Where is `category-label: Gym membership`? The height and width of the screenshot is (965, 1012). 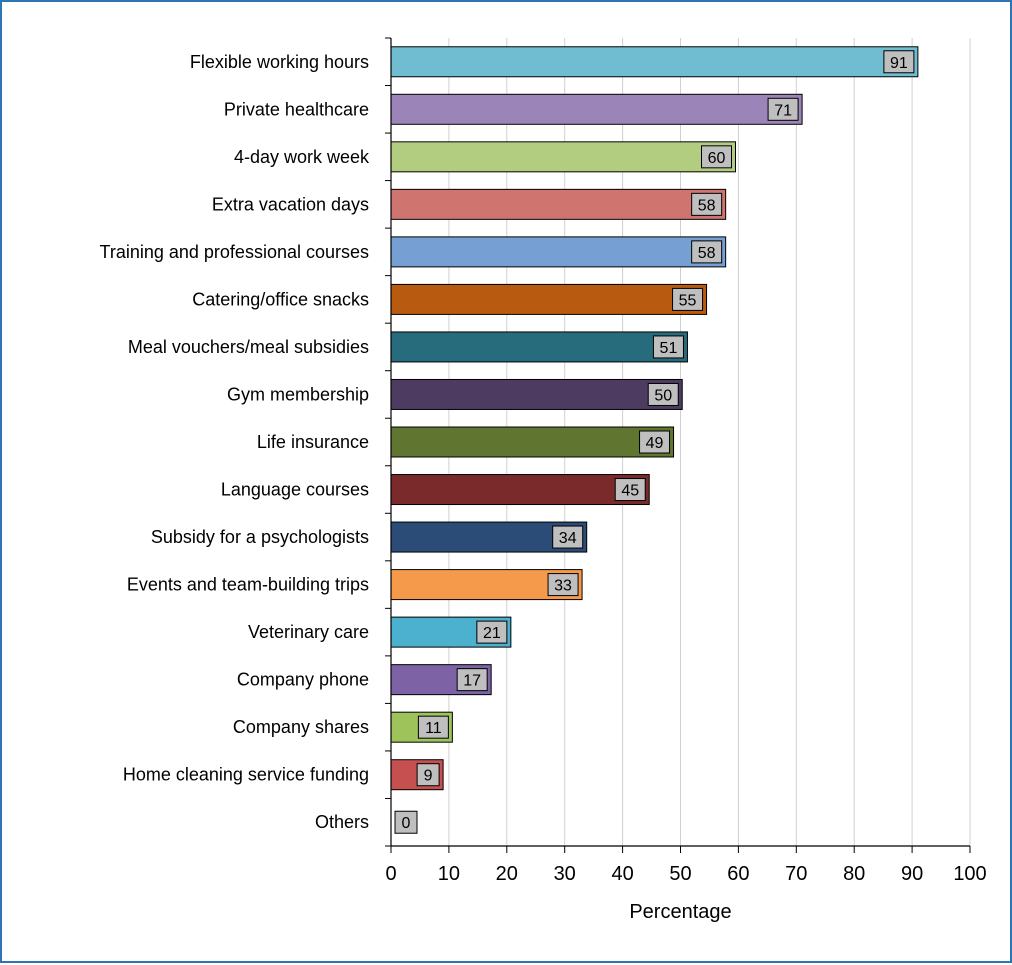 category-label: Gym membership is located at coordinates (298, 394).